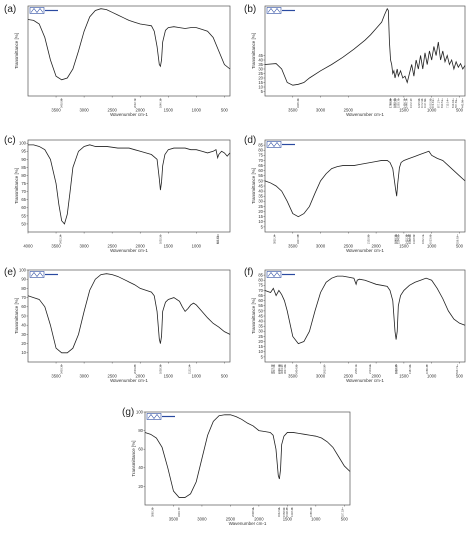 The width and height of the screenshot is (474, 545). What do you see at coordinates (61, 369) in the screenshot?
I see `peak-label: 3403.30` at bounding box center [61, 369].